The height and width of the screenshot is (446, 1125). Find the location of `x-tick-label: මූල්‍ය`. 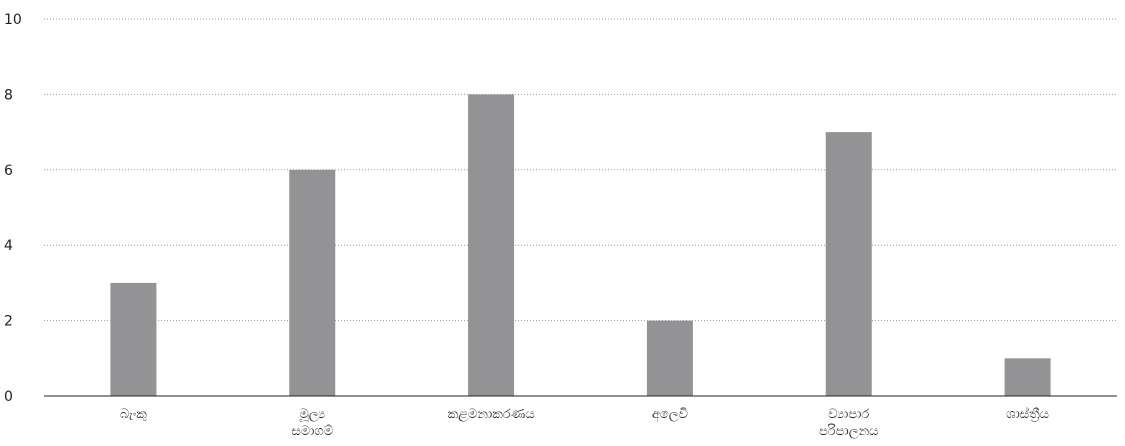

x-tick-label: මූල්‍ය is located at coordinates (312, 414).